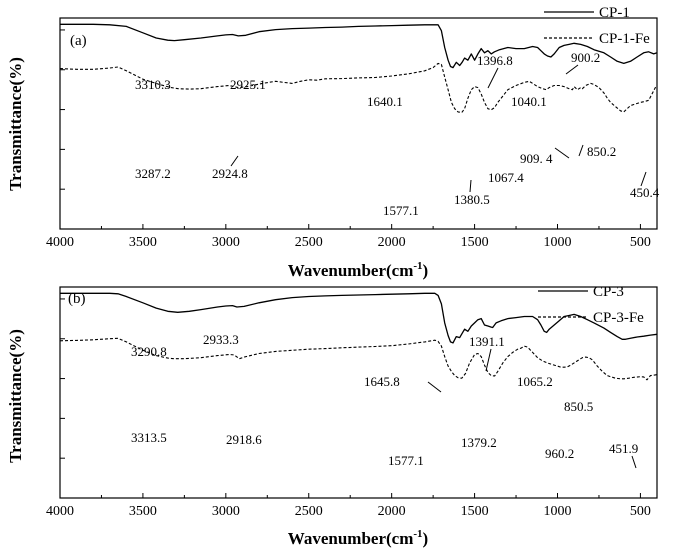 The width and height of the screenshot is (673, 552). Describe the element at coordinates (536, 158) in the screenshot. I see `annotation-909: 909. 4` at that location.